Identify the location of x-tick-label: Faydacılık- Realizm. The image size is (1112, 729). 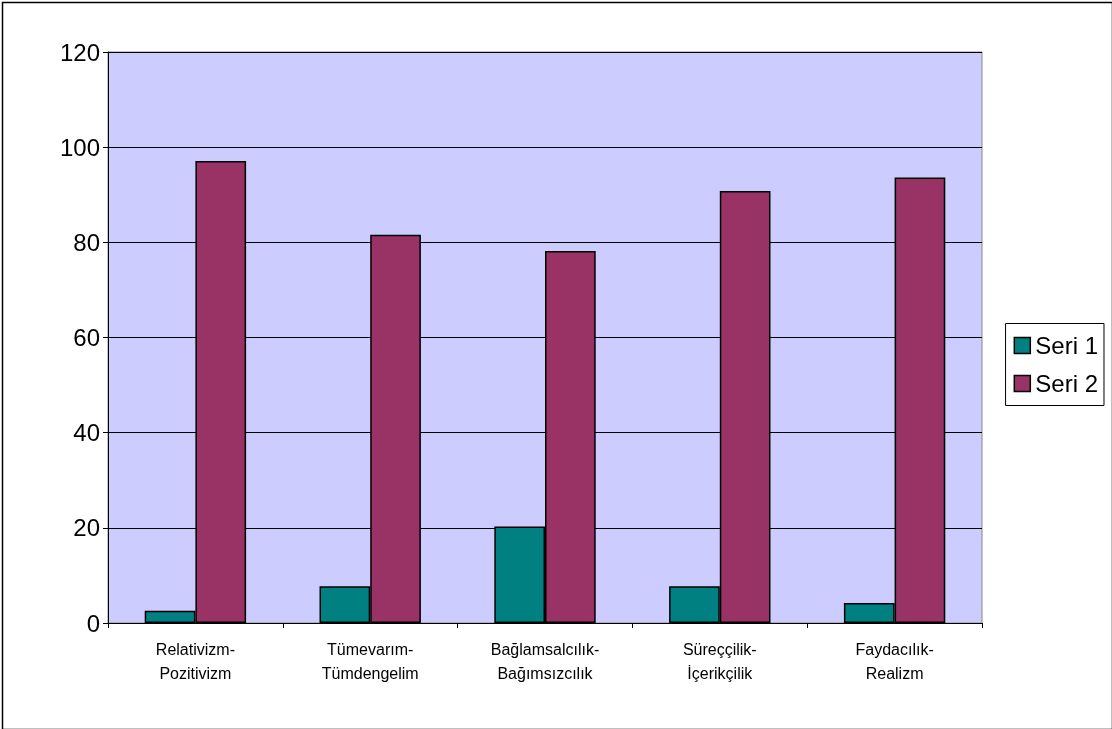
(894, 661).